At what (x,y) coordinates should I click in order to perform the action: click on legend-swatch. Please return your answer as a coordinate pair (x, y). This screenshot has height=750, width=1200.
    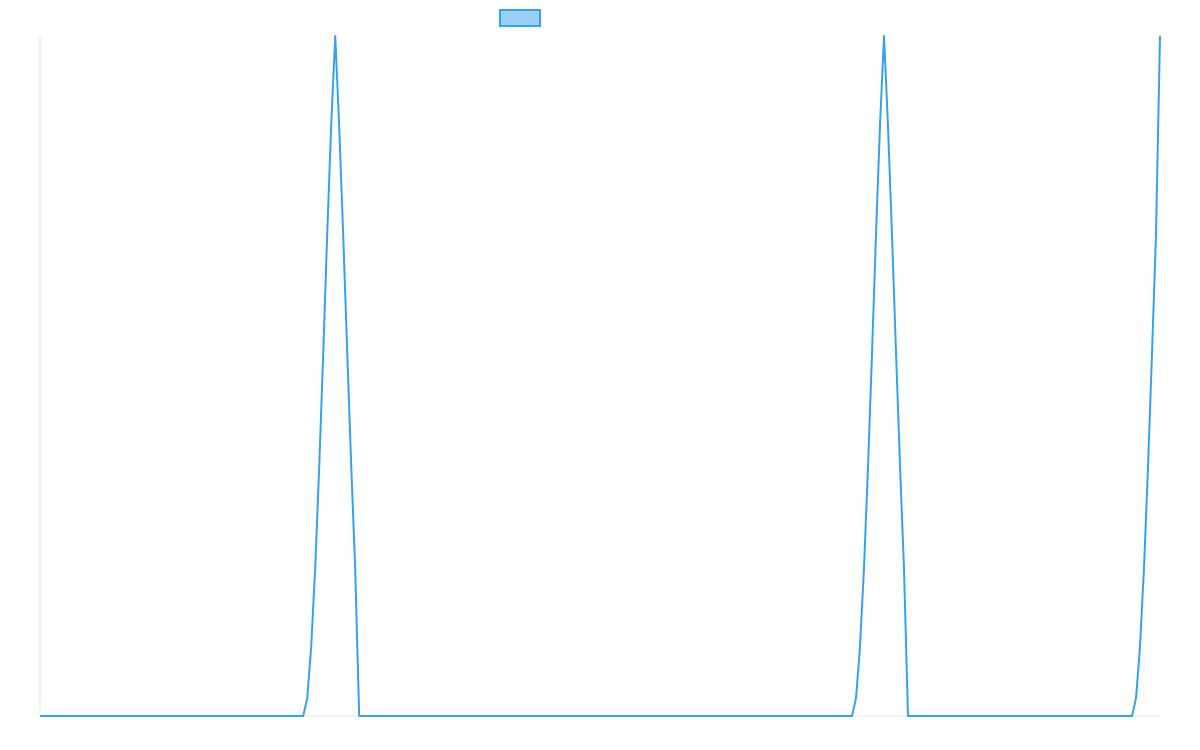
    Looking at the image, I should click on (520, 18).